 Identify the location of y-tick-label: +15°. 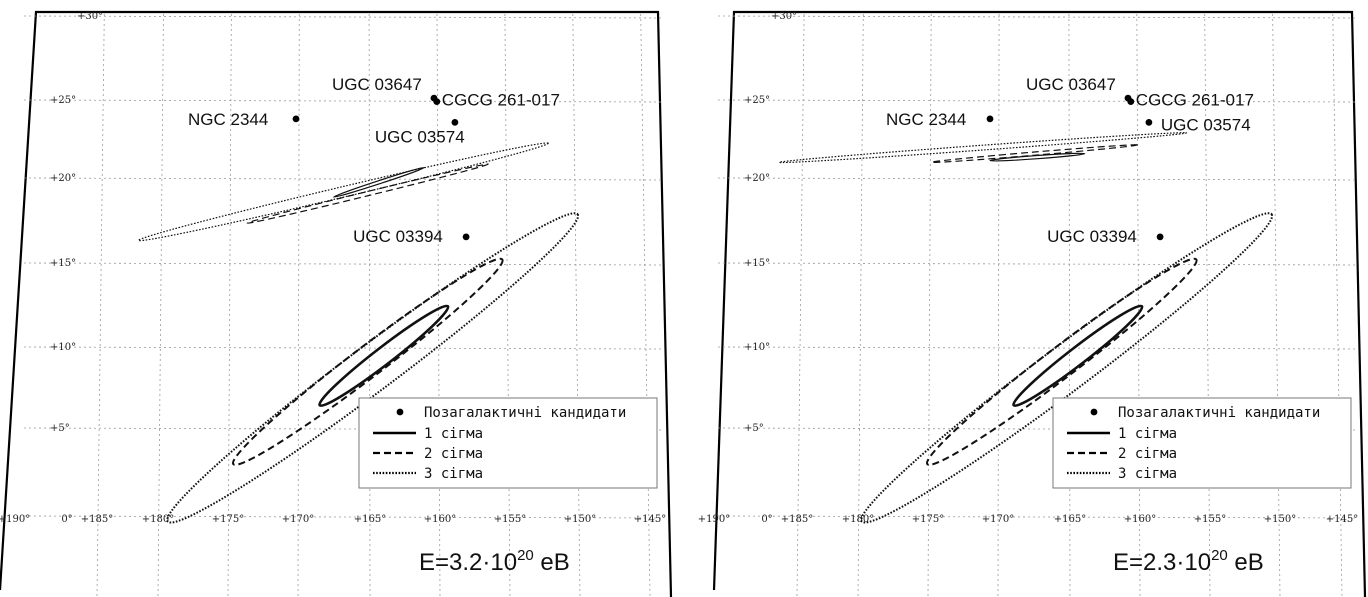
(757, 263).